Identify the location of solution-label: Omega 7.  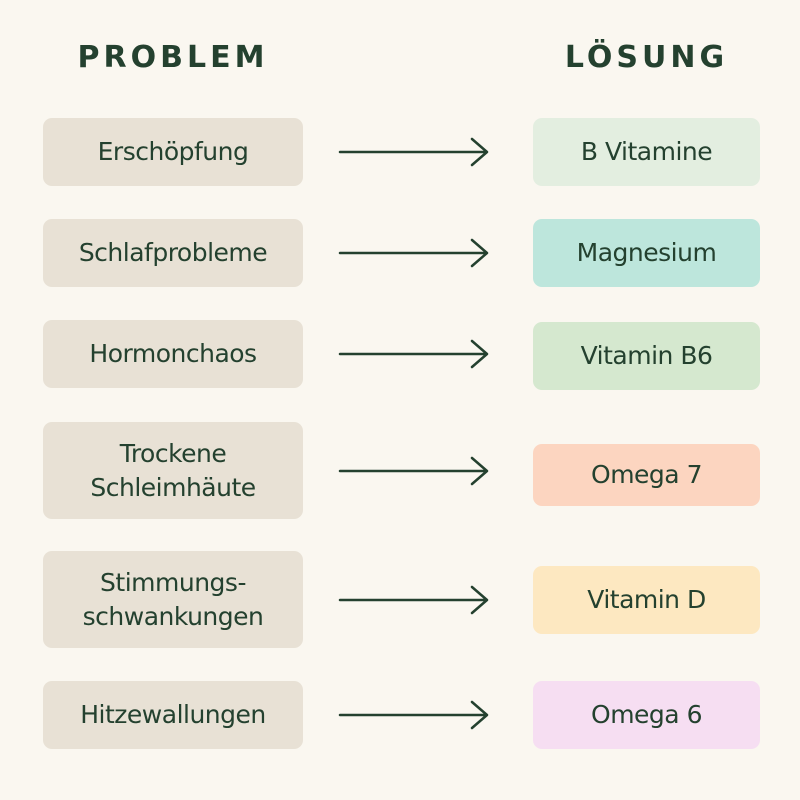
(646, 474).